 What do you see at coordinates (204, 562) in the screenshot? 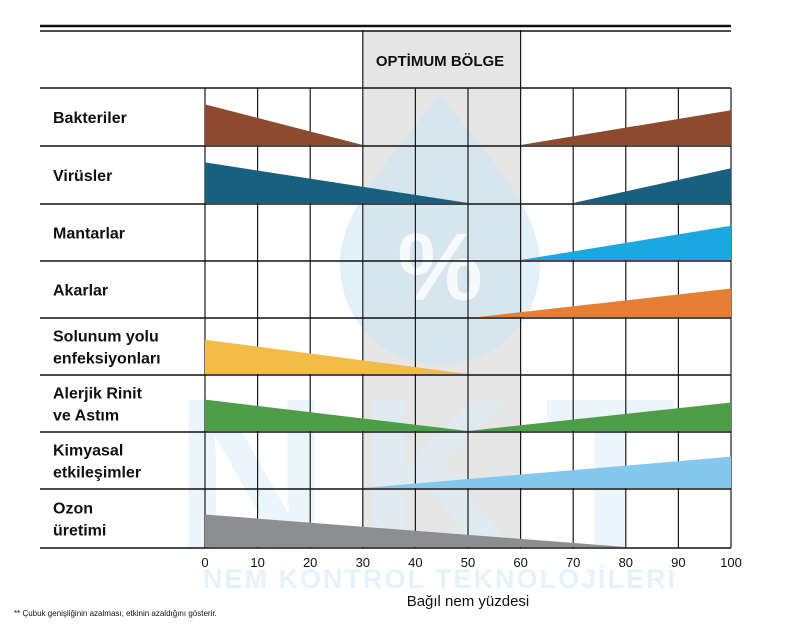
I see `x-tick-label-0: 0` at bounding box center [204, 562].